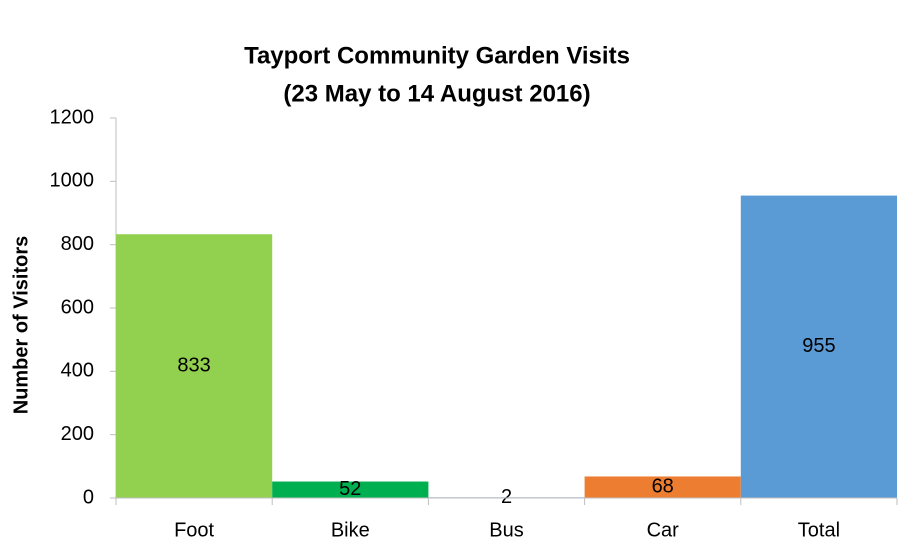  I want to click on y-tick-label: 800, so click(77, 244).